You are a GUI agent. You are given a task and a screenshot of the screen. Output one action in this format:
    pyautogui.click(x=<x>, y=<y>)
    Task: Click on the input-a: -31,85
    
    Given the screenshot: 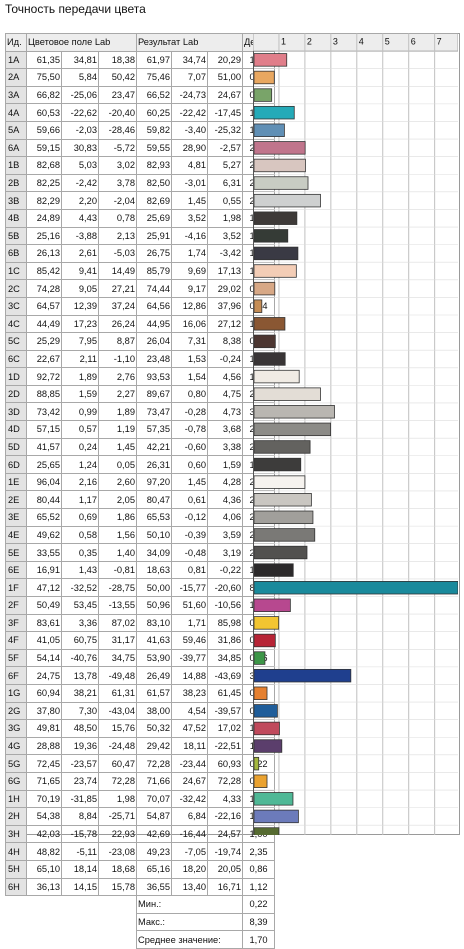 What is the action you would take?
    pyautogui.click(x=80, y=799)
    